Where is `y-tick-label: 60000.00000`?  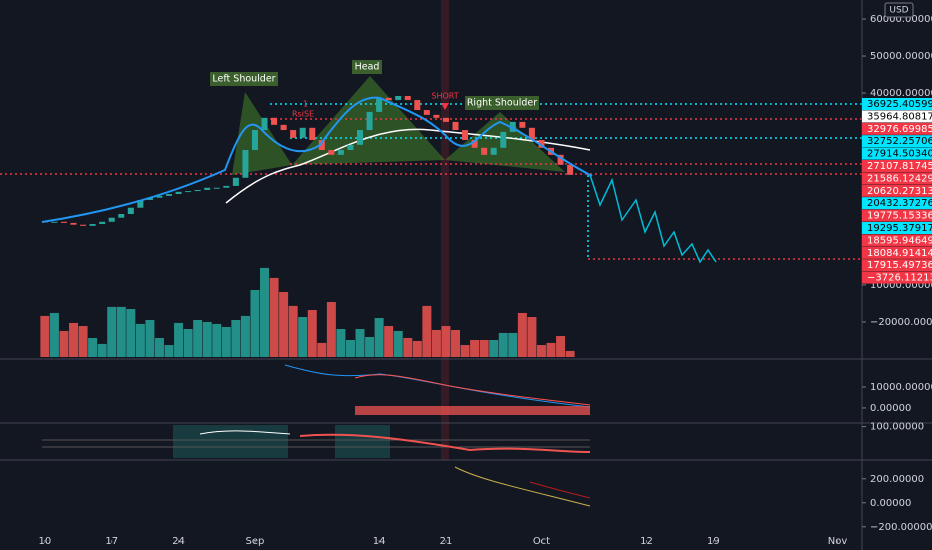 y-tick-label: 60000.00000 is located at coordinates (901, 19).